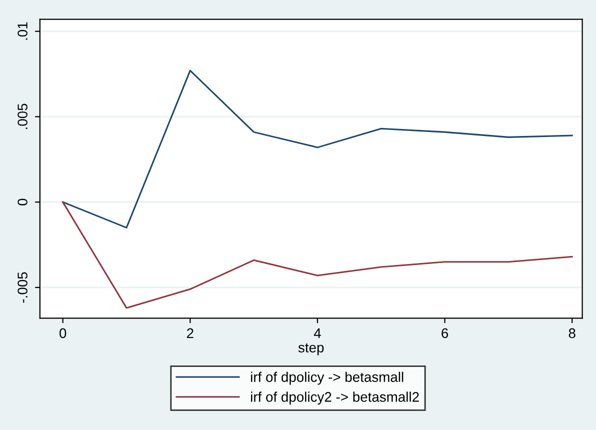 The image size is (596, 430). I want to click on x-tick-label: 4, so click(317, 333).